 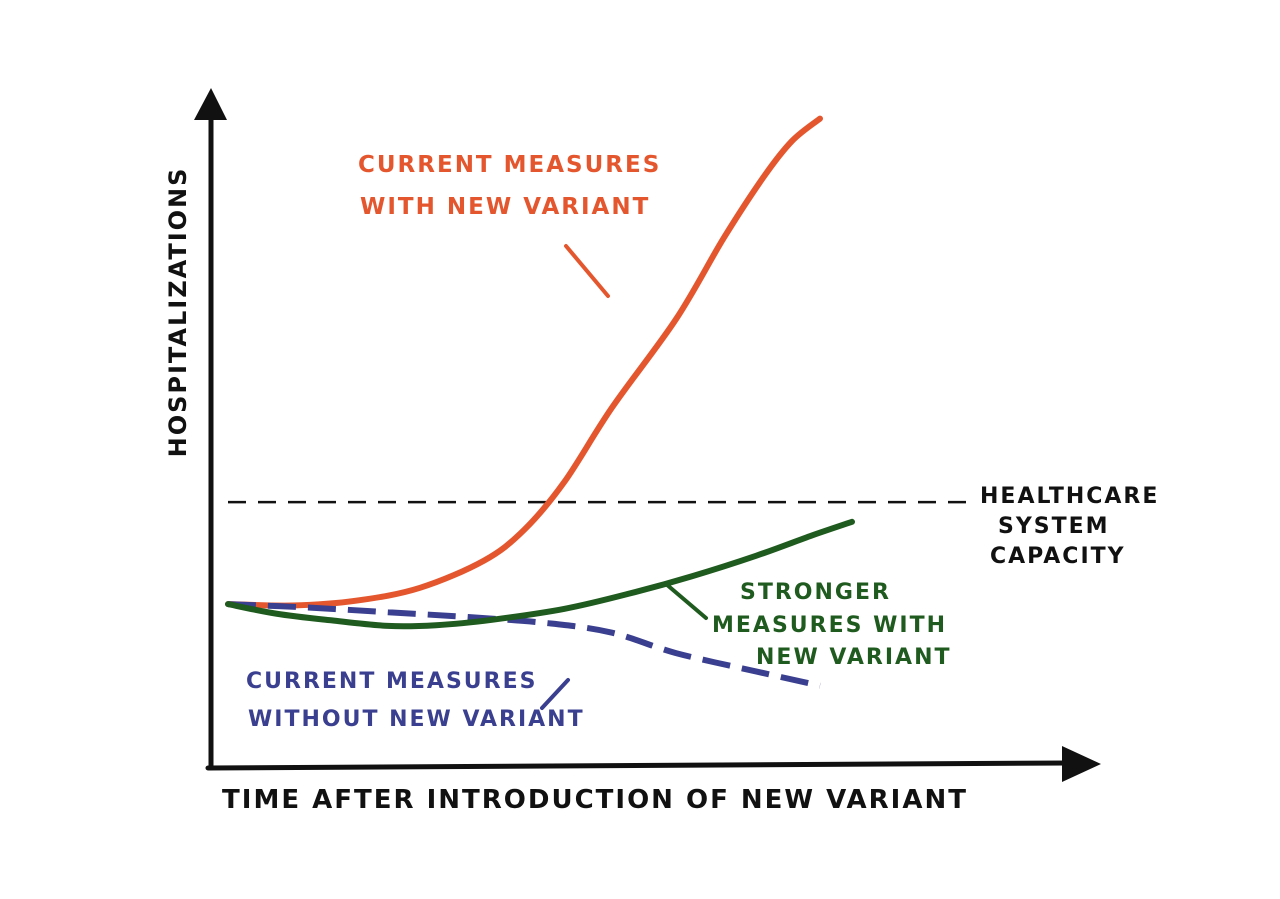 What do you see at coordinates (815, 592) in the screenshot?
I see `series-label-stronger-with-variant-line-1: STRONGER` at bounding box center [815, 592].